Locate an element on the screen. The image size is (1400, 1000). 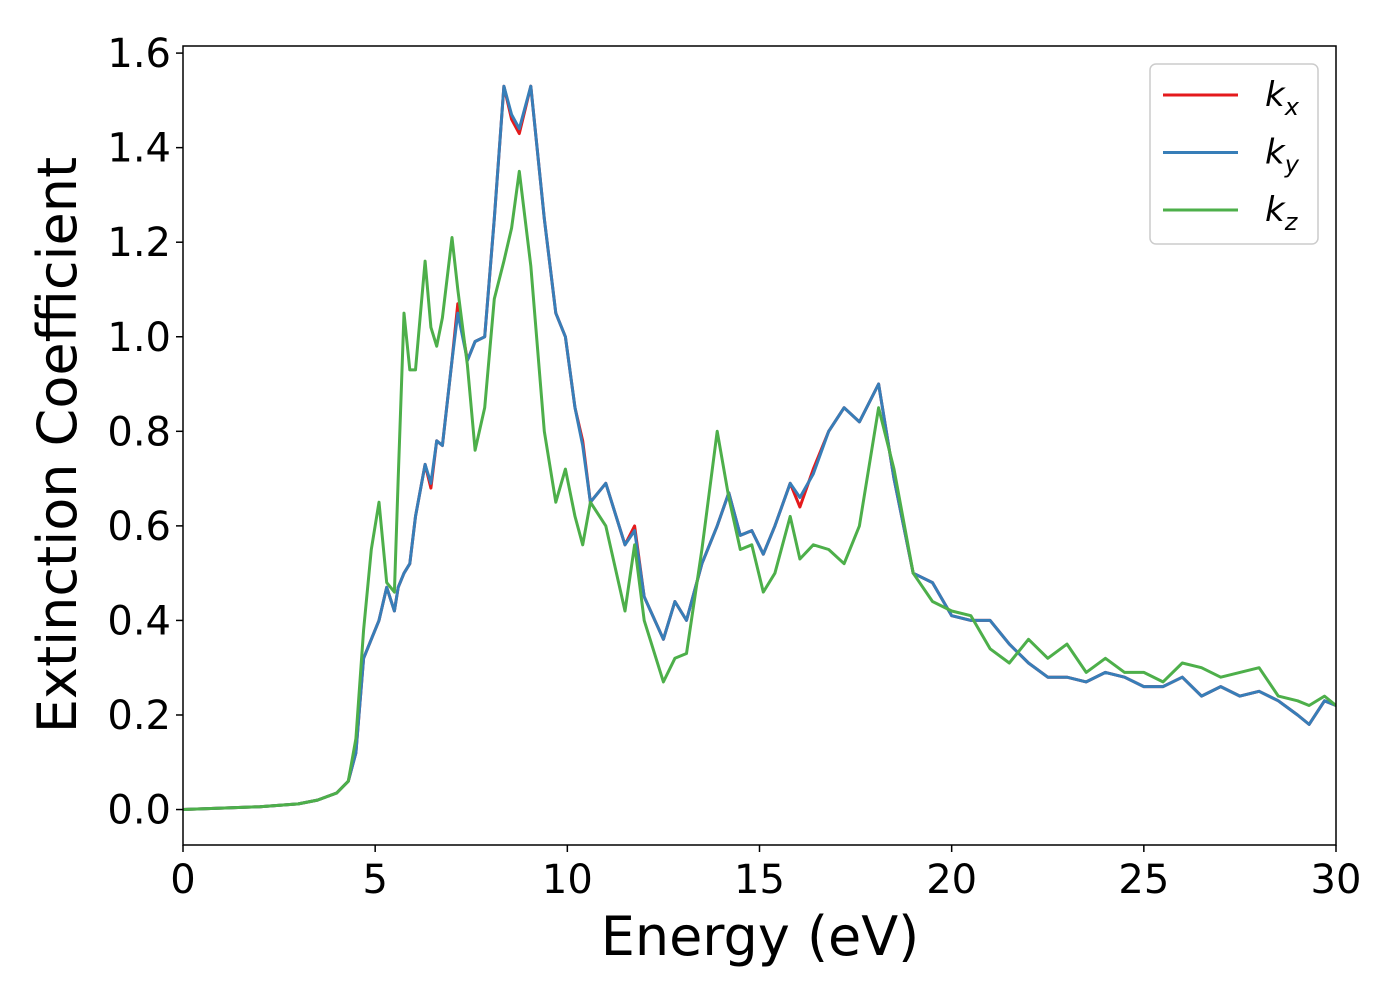
legend-label: kz is located at coordinates (1282, 213).